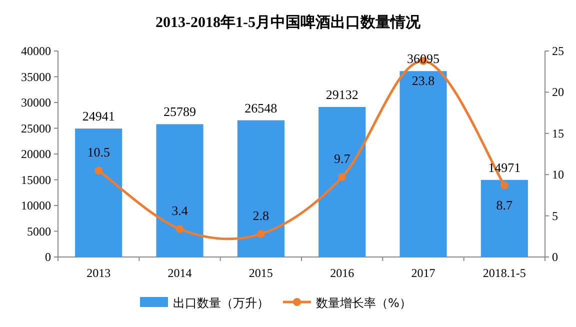  Describe the element at coordinates (98, 116) in the screenshot. I see `data-label: 24941` at that location.